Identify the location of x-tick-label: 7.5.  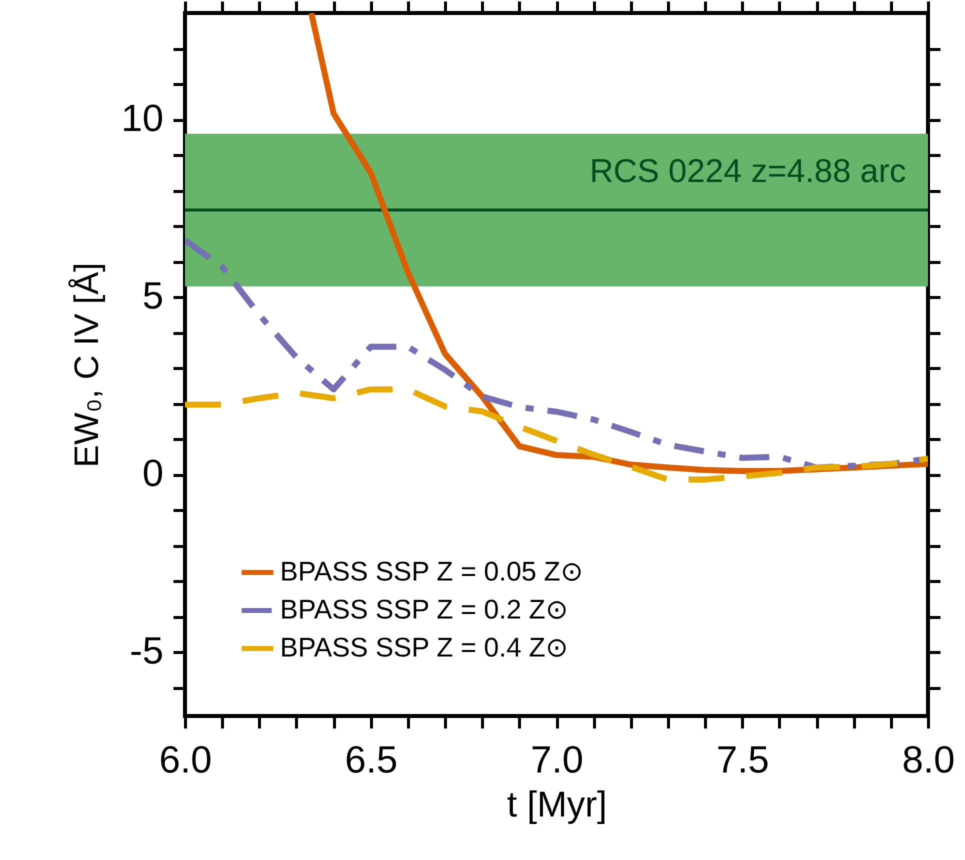
(743, 761).